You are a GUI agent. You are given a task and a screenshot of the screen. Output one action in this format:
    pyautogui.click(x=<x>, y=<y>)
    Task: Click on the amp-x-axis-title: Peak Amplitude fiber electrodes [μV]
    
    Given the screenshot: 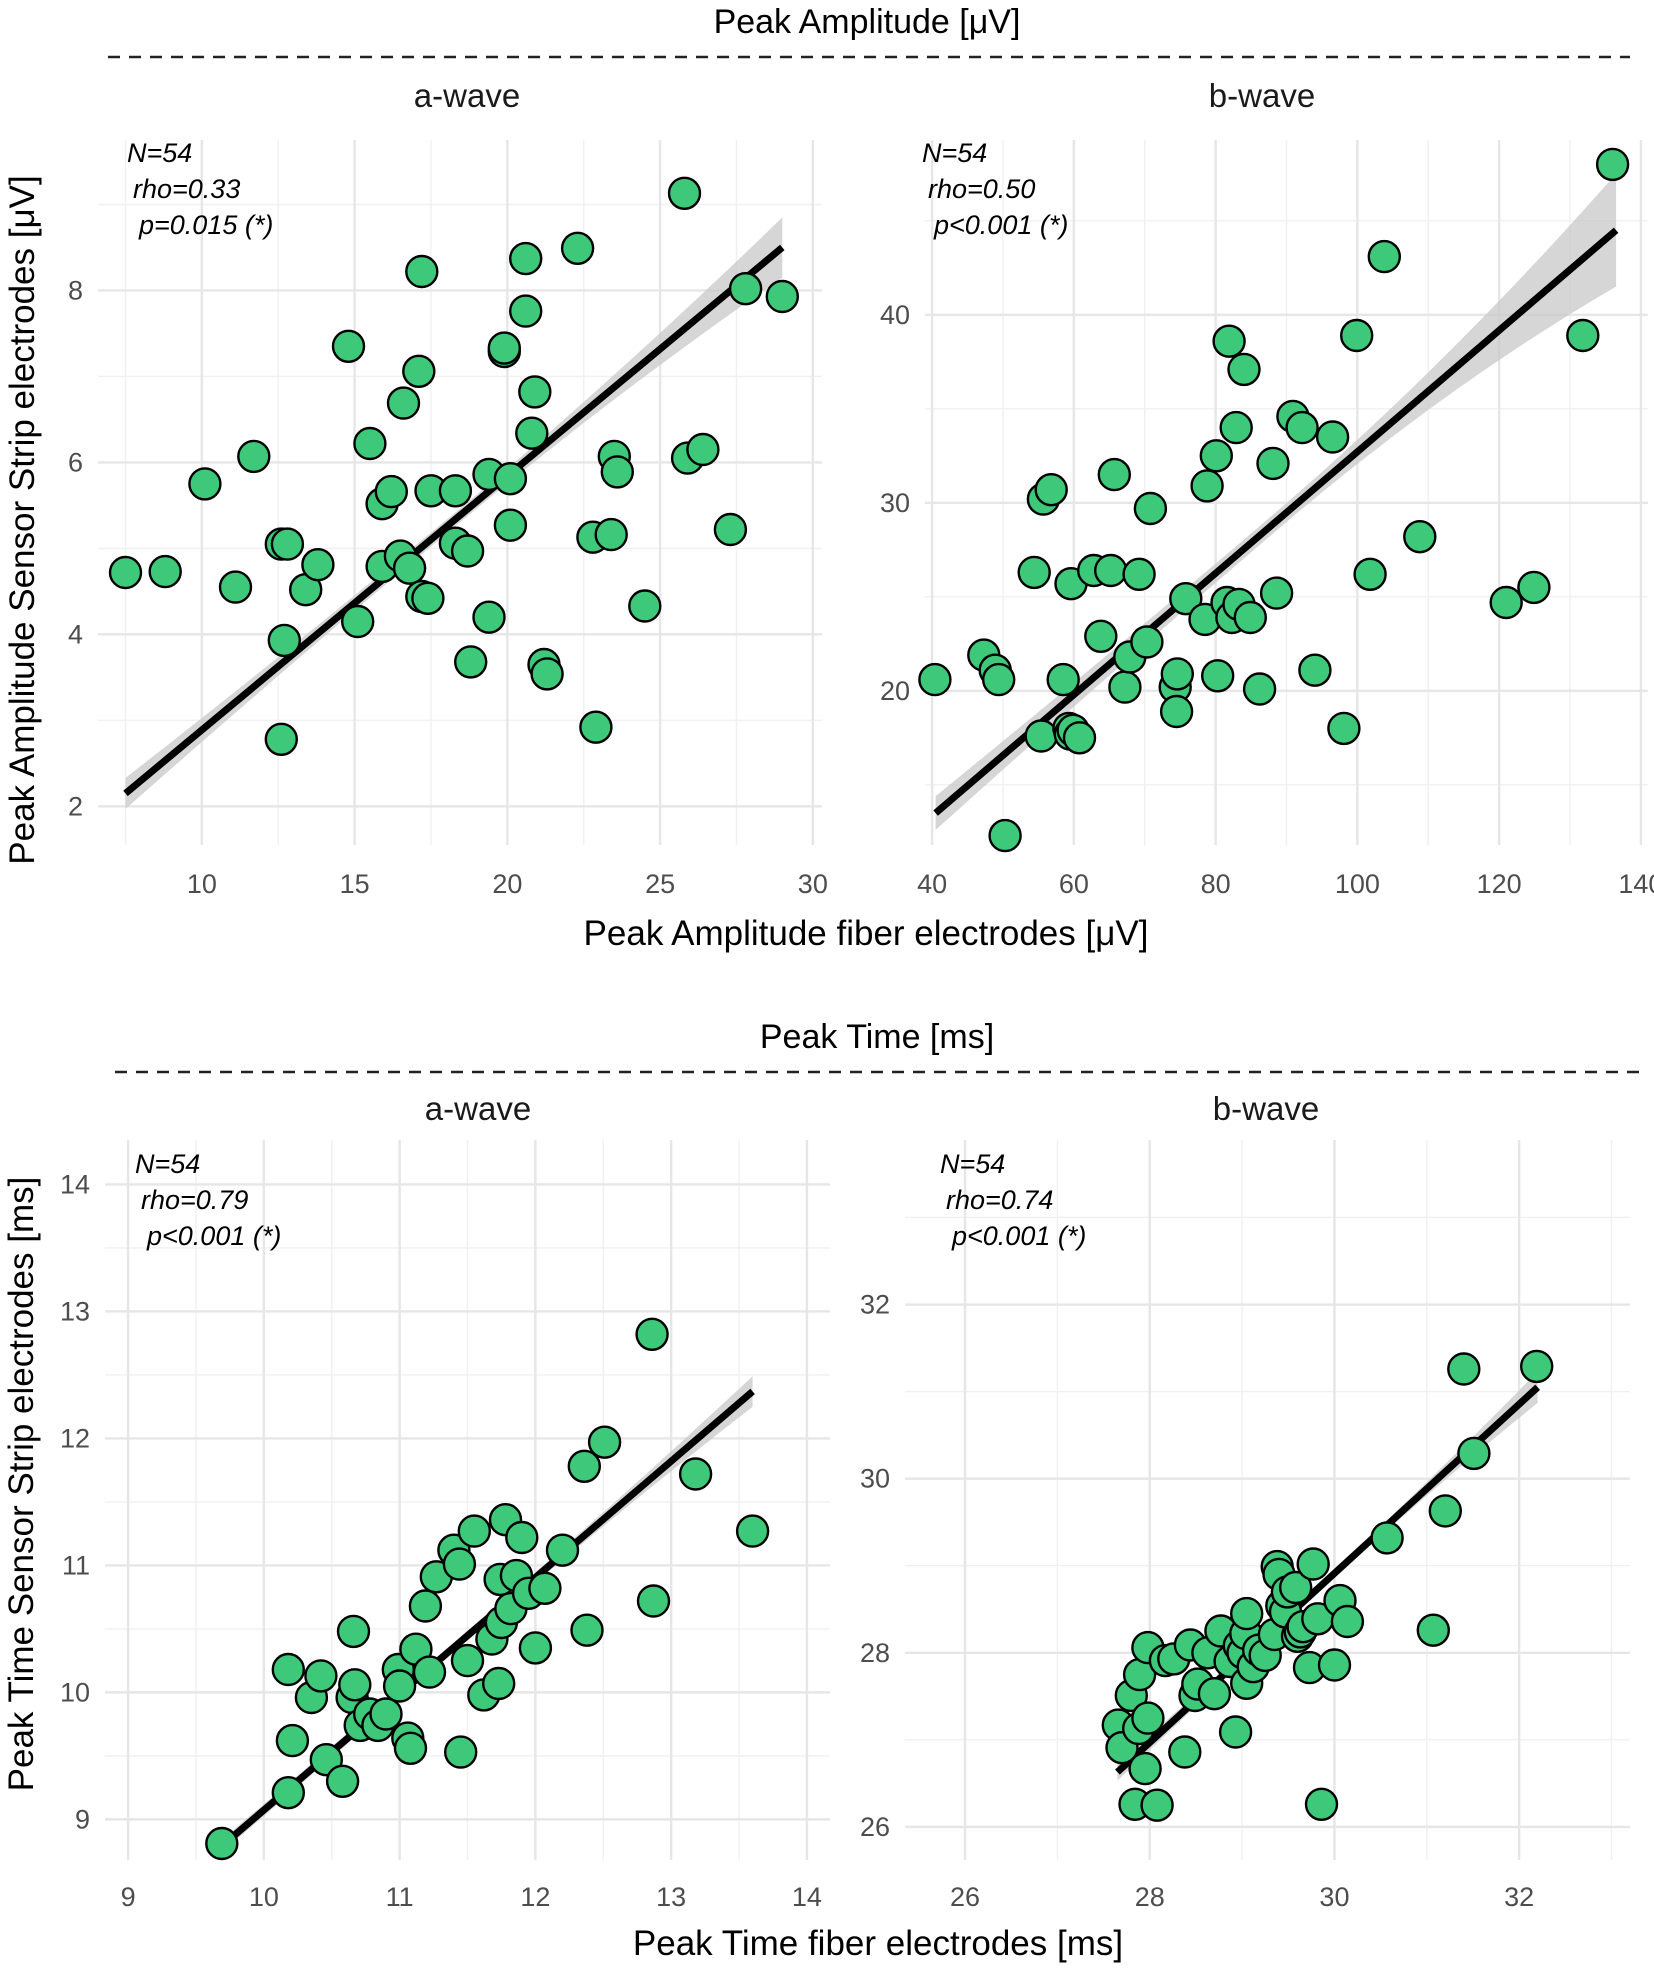 What is the action you would take?
    pyautogui.click(x=866, y=933)
    